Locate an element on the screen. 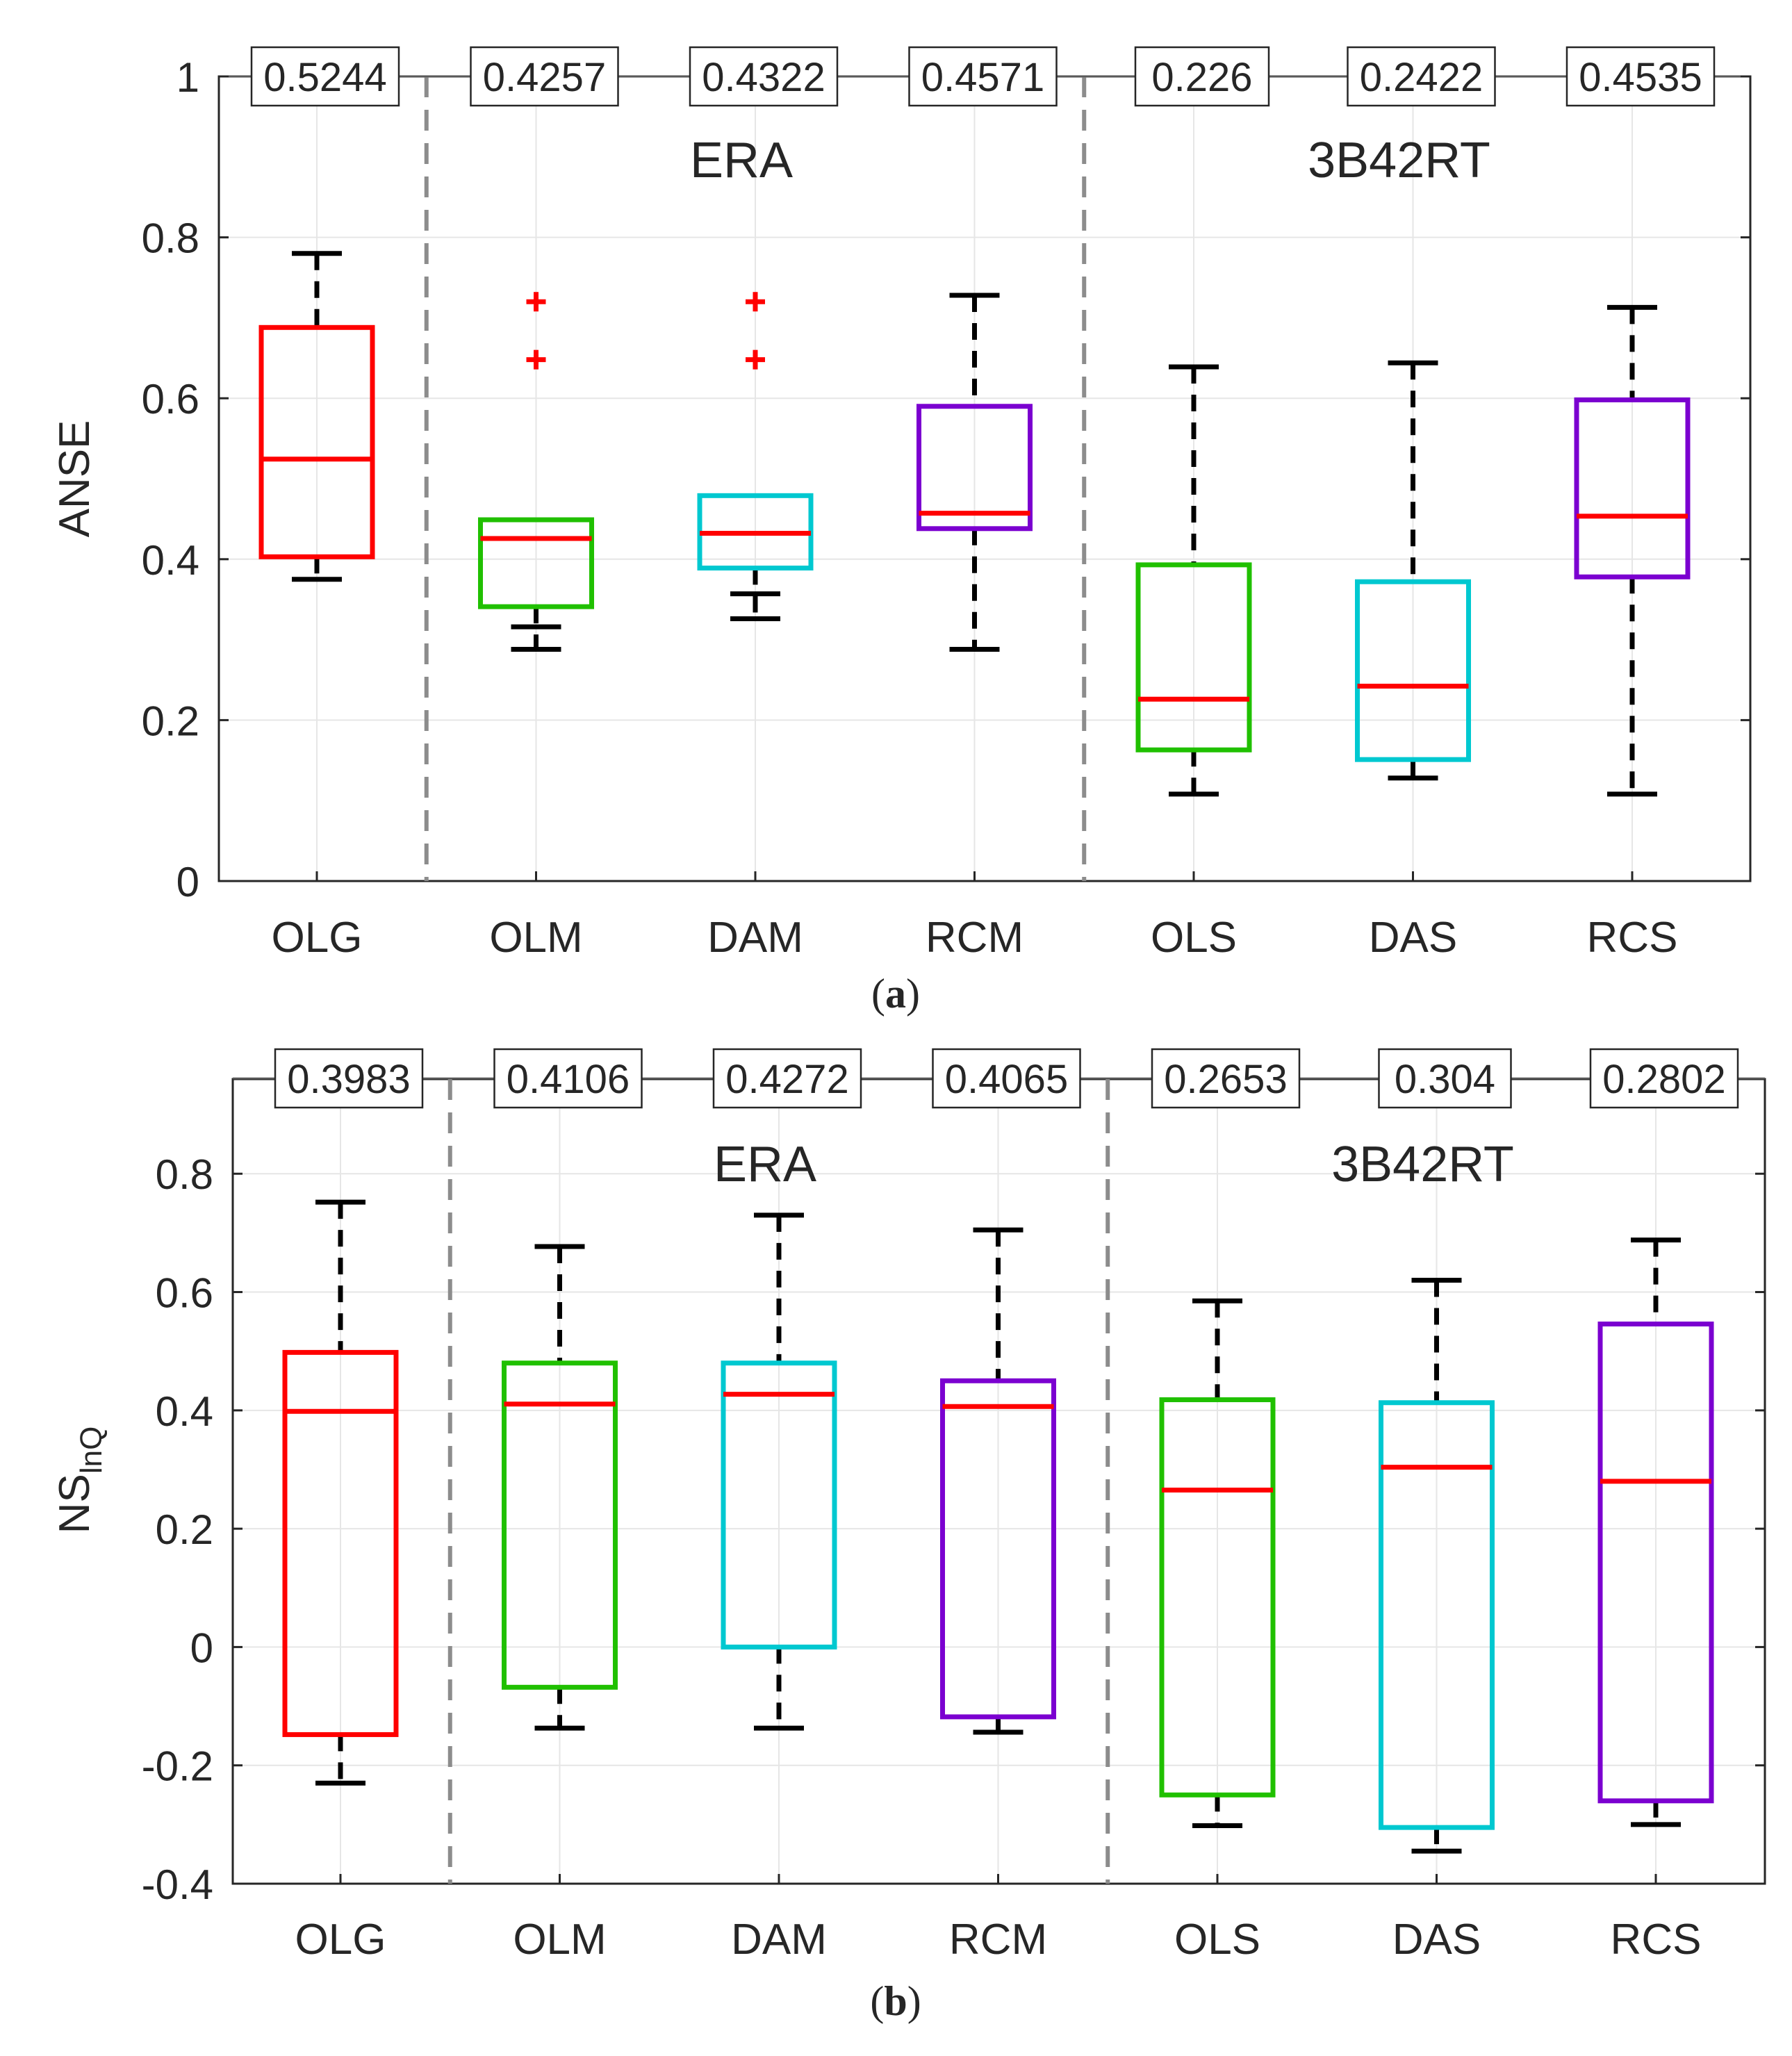 The image size is (1792, 2056). median-label-olg: 0.5244 is located at coordinates (325, 77).